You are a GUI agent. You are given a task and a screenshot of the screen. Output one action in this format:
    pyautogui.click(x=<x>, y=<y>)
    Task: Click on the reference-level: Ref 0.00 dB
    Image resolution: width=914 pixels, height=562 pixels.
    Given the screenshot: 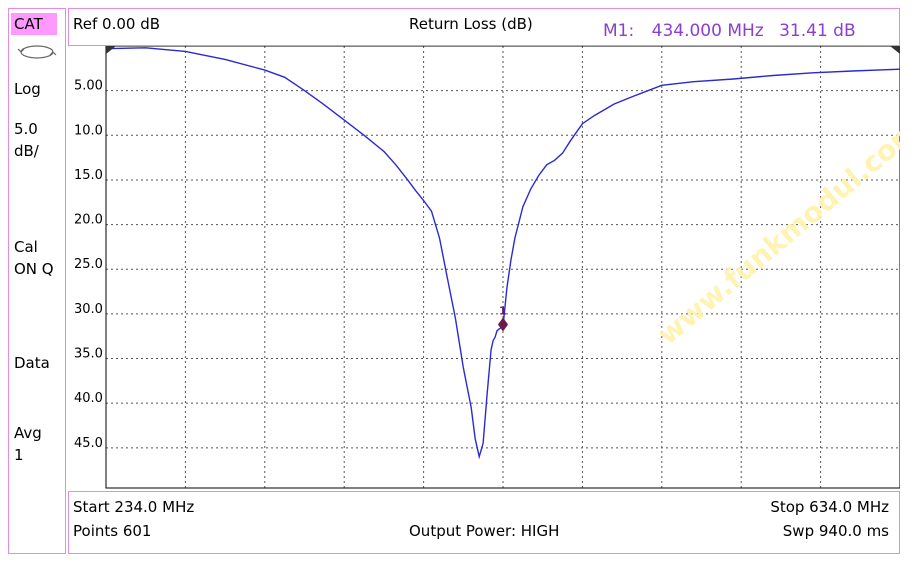 What is the action you would take?
    pyautogui.click(x=117, y=24)
    